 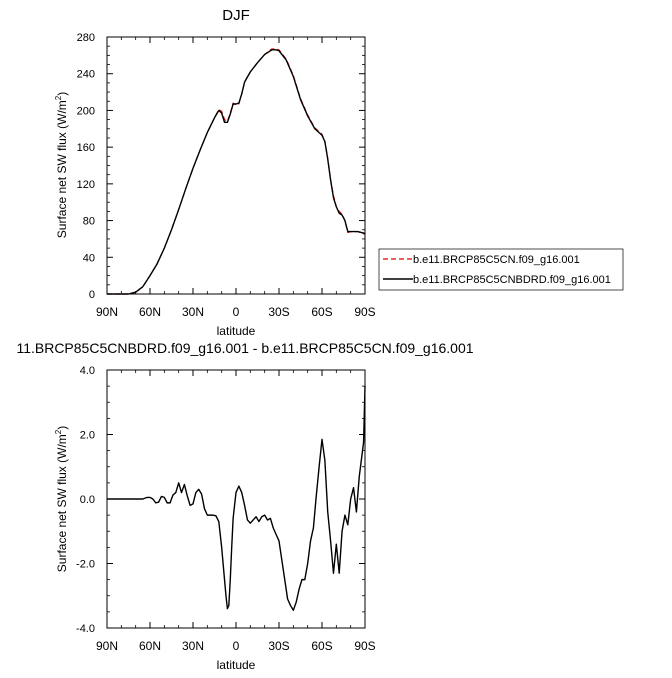 What do you see at coordinates (85, 565) in the screenshot?
I see `bottom-y-tick-label: -2.0` at bounding box center [85, 565].